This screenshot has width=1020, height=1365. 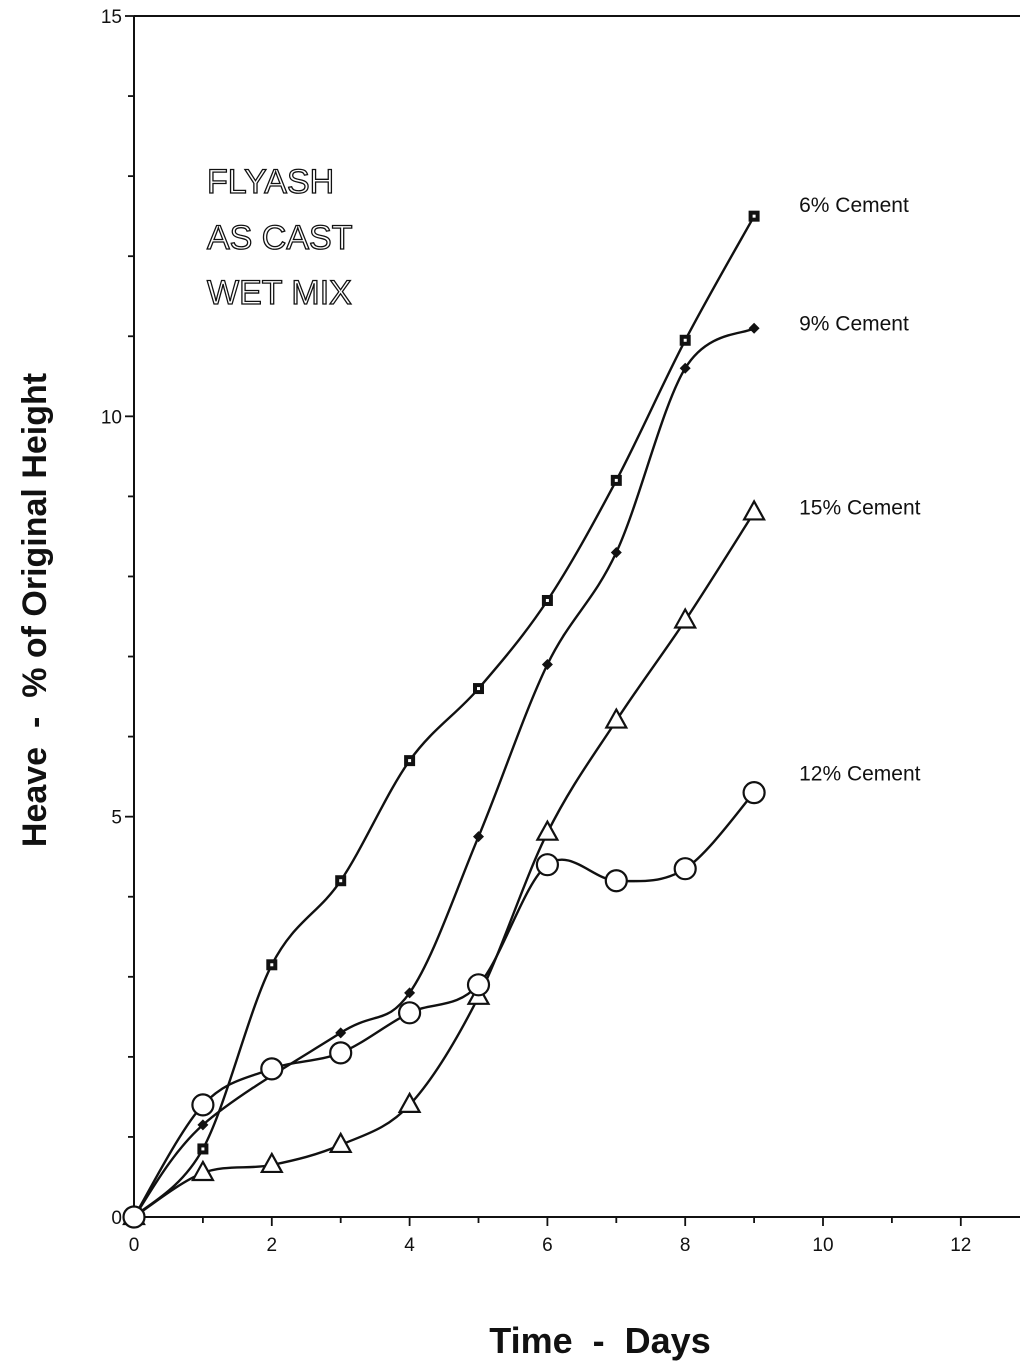 What do you see at coordinates (111, 417) in the screenshot?
I see `y-tick-label: 10` at bounding box center [111, 417].